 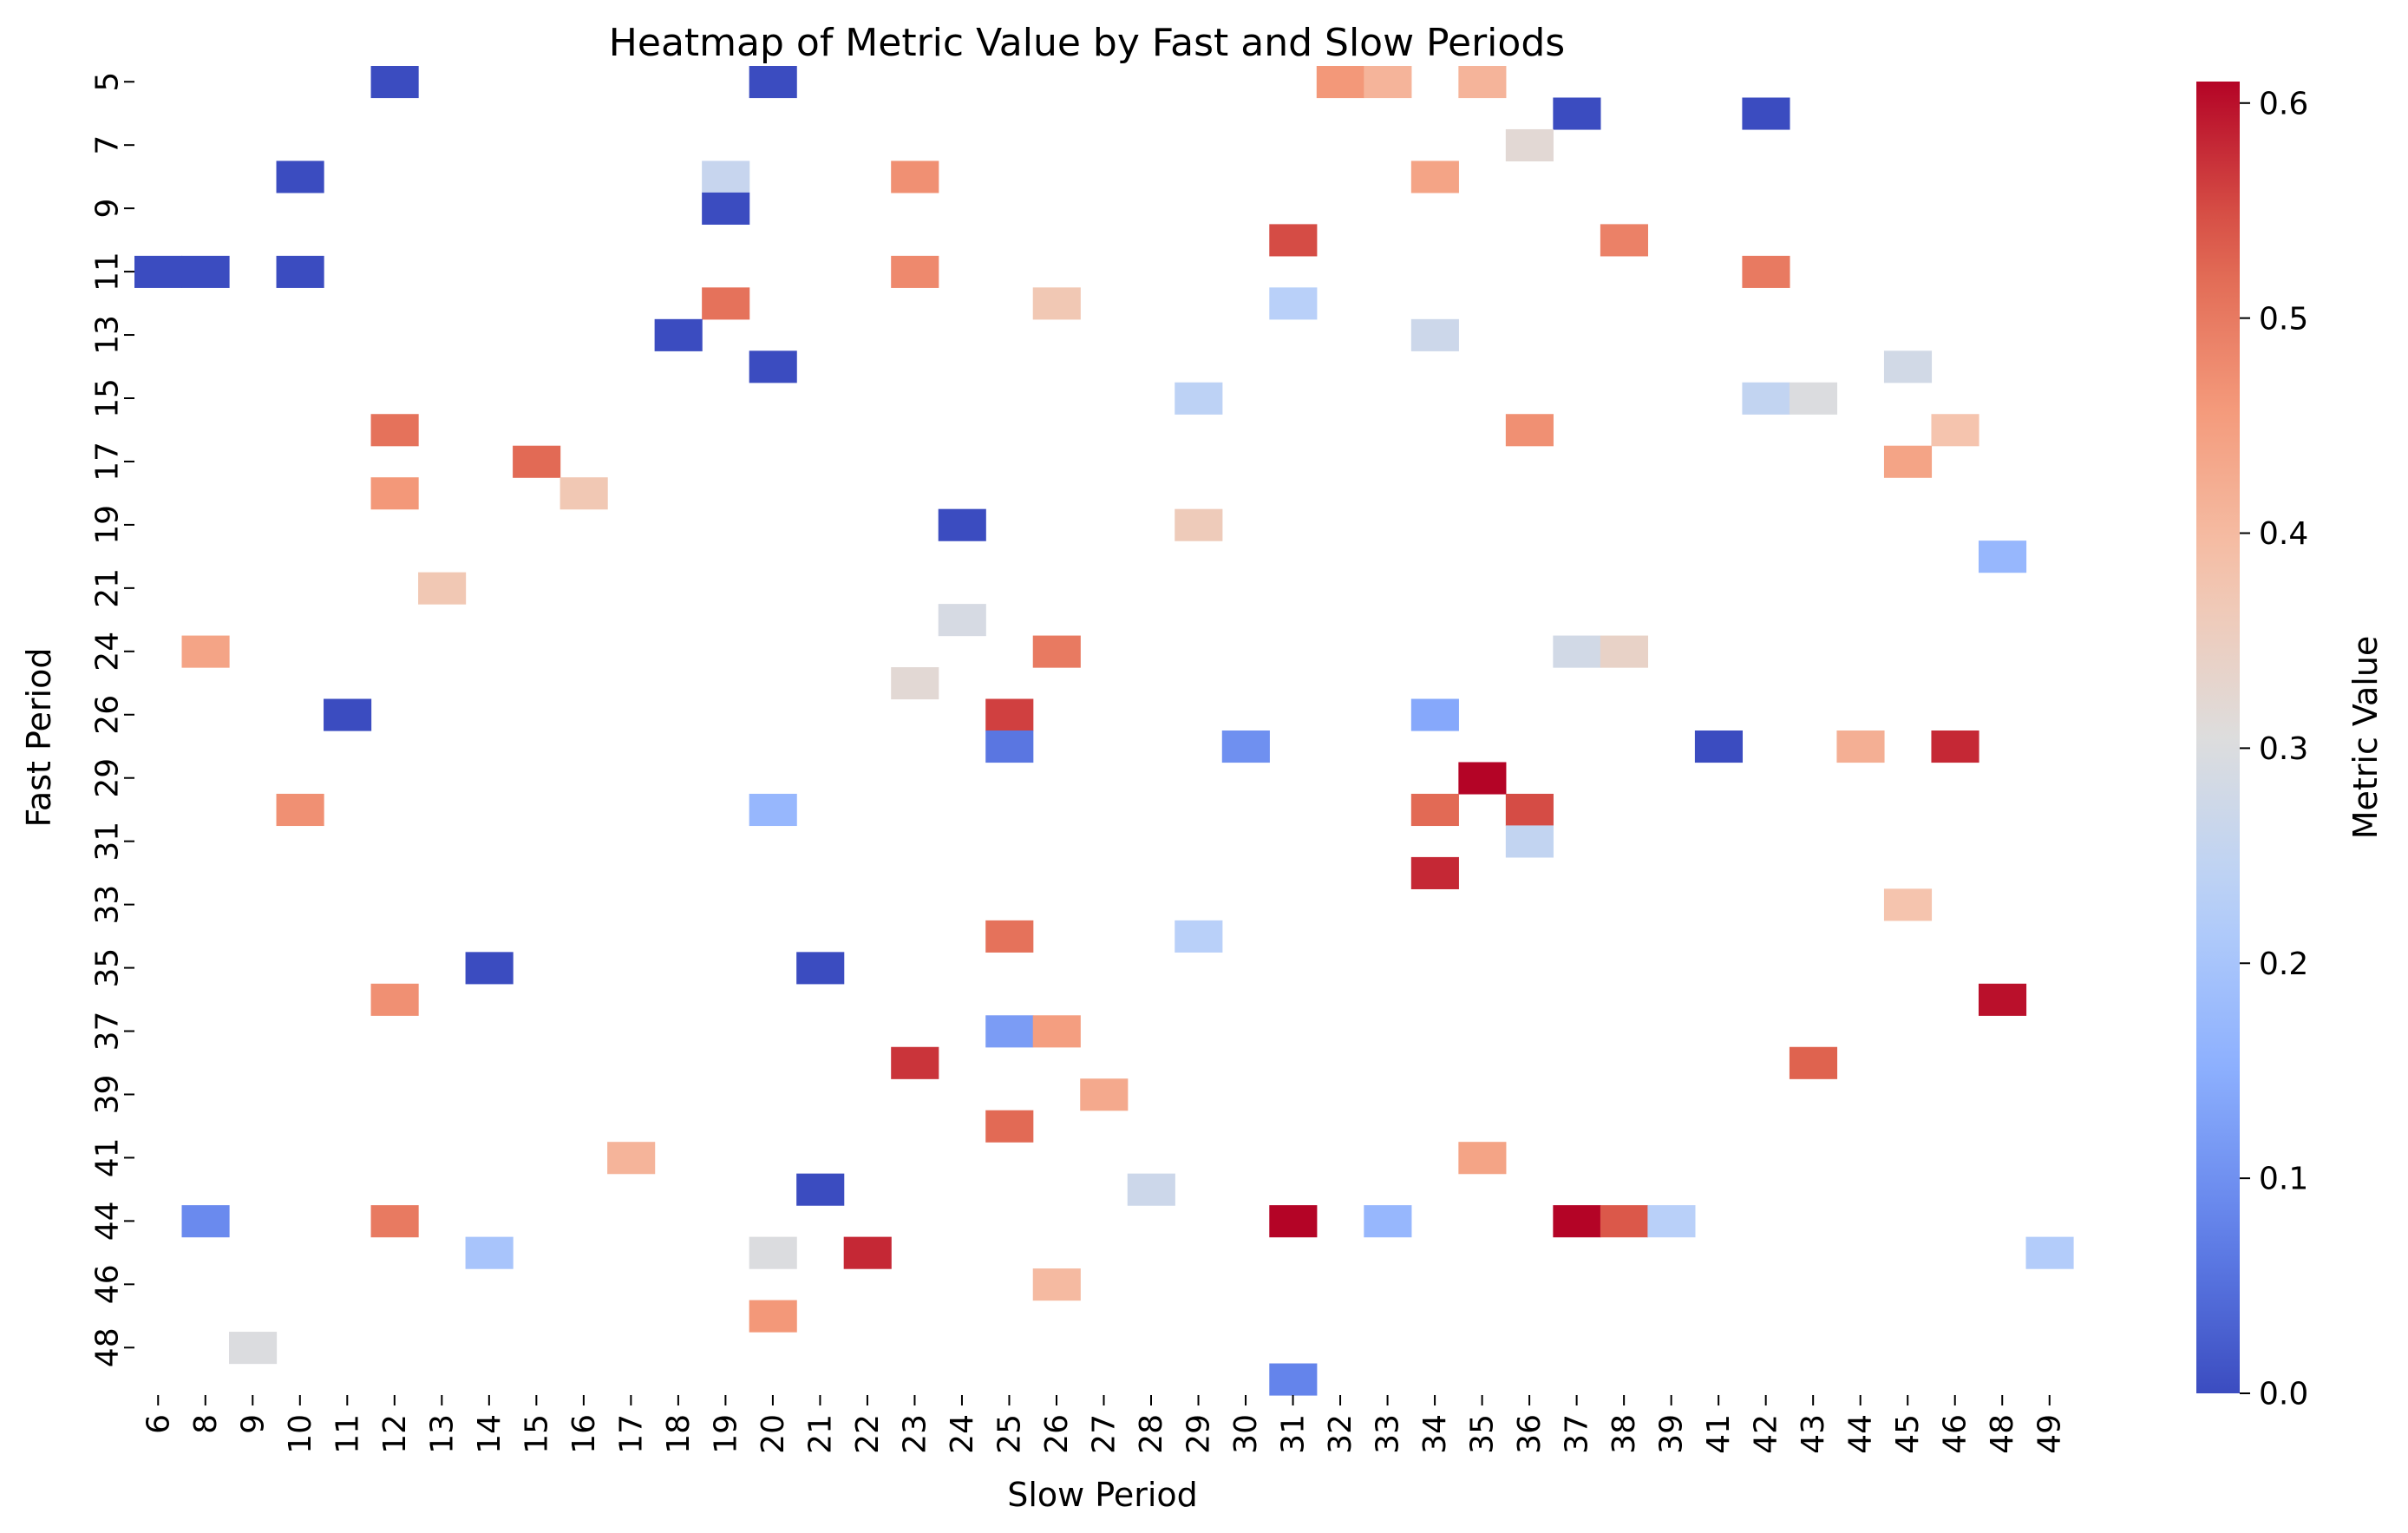 I want to click on y-tick-label: 35, so click(x=108, y=968).